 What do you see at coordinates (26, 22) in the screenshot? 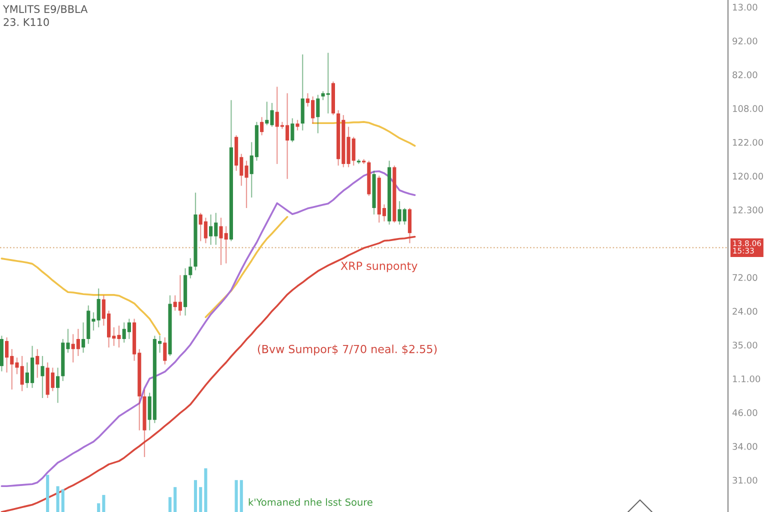
I see `chart-subtitle: 23. K110` at bounding box center [26, 22].